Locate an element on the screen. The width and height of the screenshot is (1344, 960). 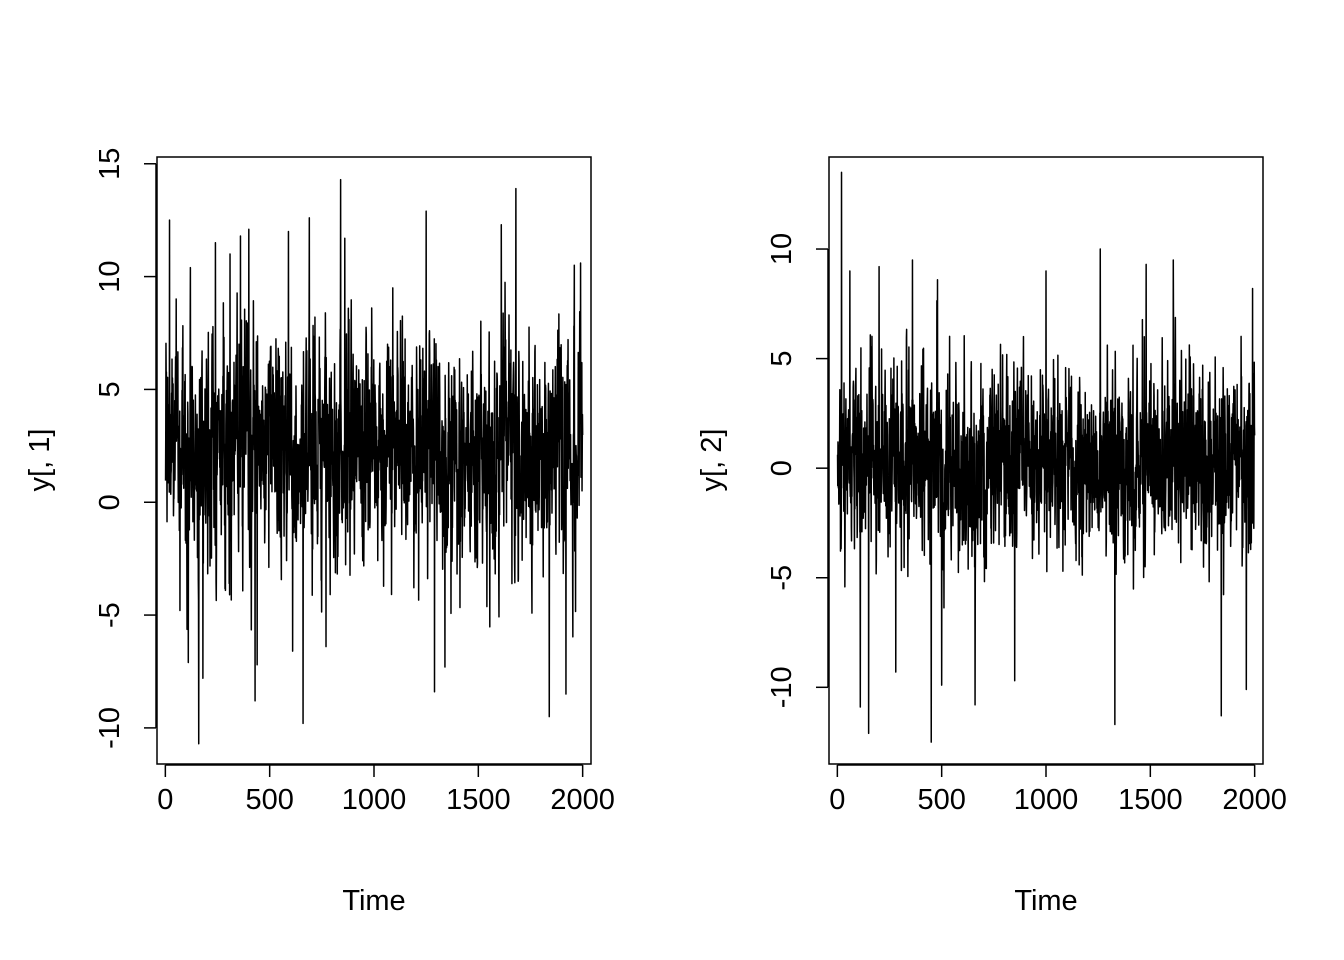
x-axis-y1: 0 500 1000 1500 2000 is located at coordinates (386, 790).